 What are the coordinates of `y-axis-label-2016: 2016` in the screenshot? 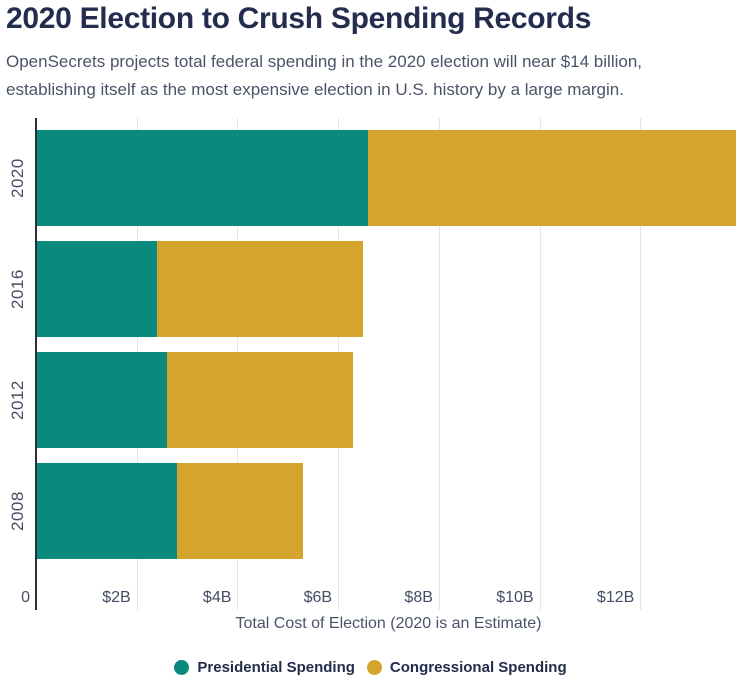 It's located at (17, 289).